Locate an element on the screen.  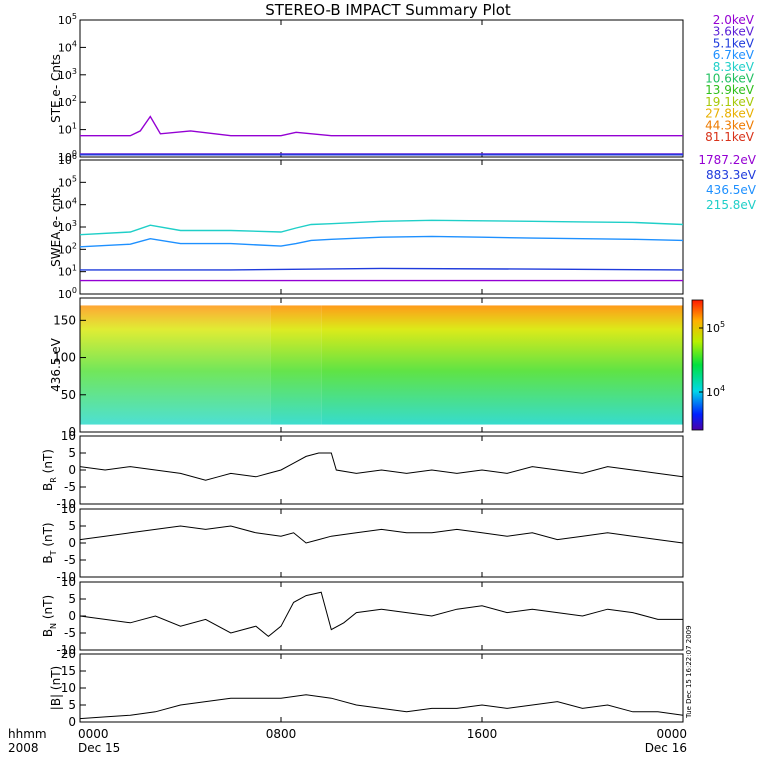
bt-ytick-label: -10 is located at coordinates (66, 577).